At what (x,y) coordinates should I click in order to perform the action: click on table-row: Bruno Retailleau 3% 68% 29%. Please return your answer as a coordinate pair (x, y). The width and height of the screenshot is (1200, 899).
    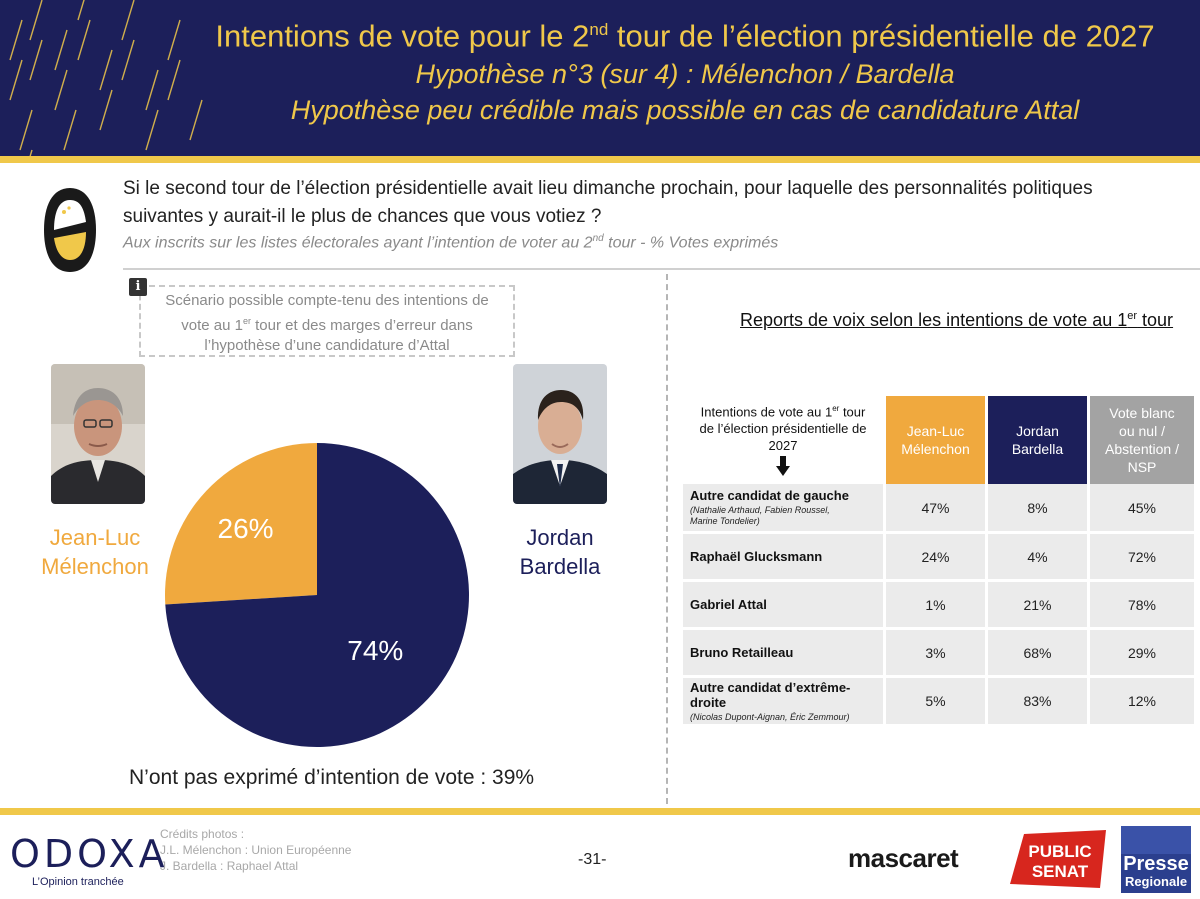
    Looking at the image, I should click on (938, 652).